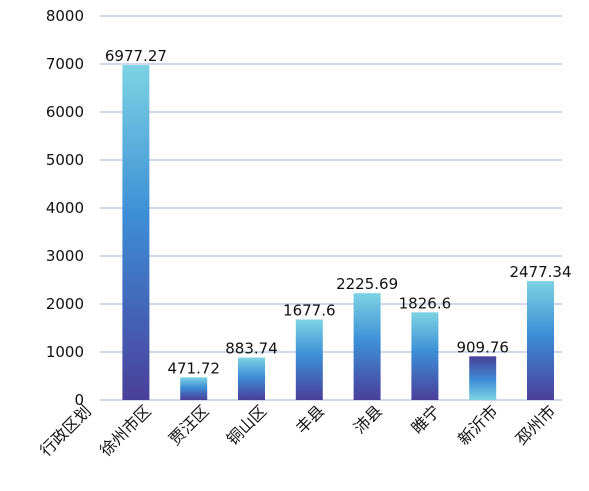 This screenshot has width=589, height=491. What do you see at coordinates (136, 233) in the screenshot?
I see `bar-徐州市区` at bounding box center [136, 233].